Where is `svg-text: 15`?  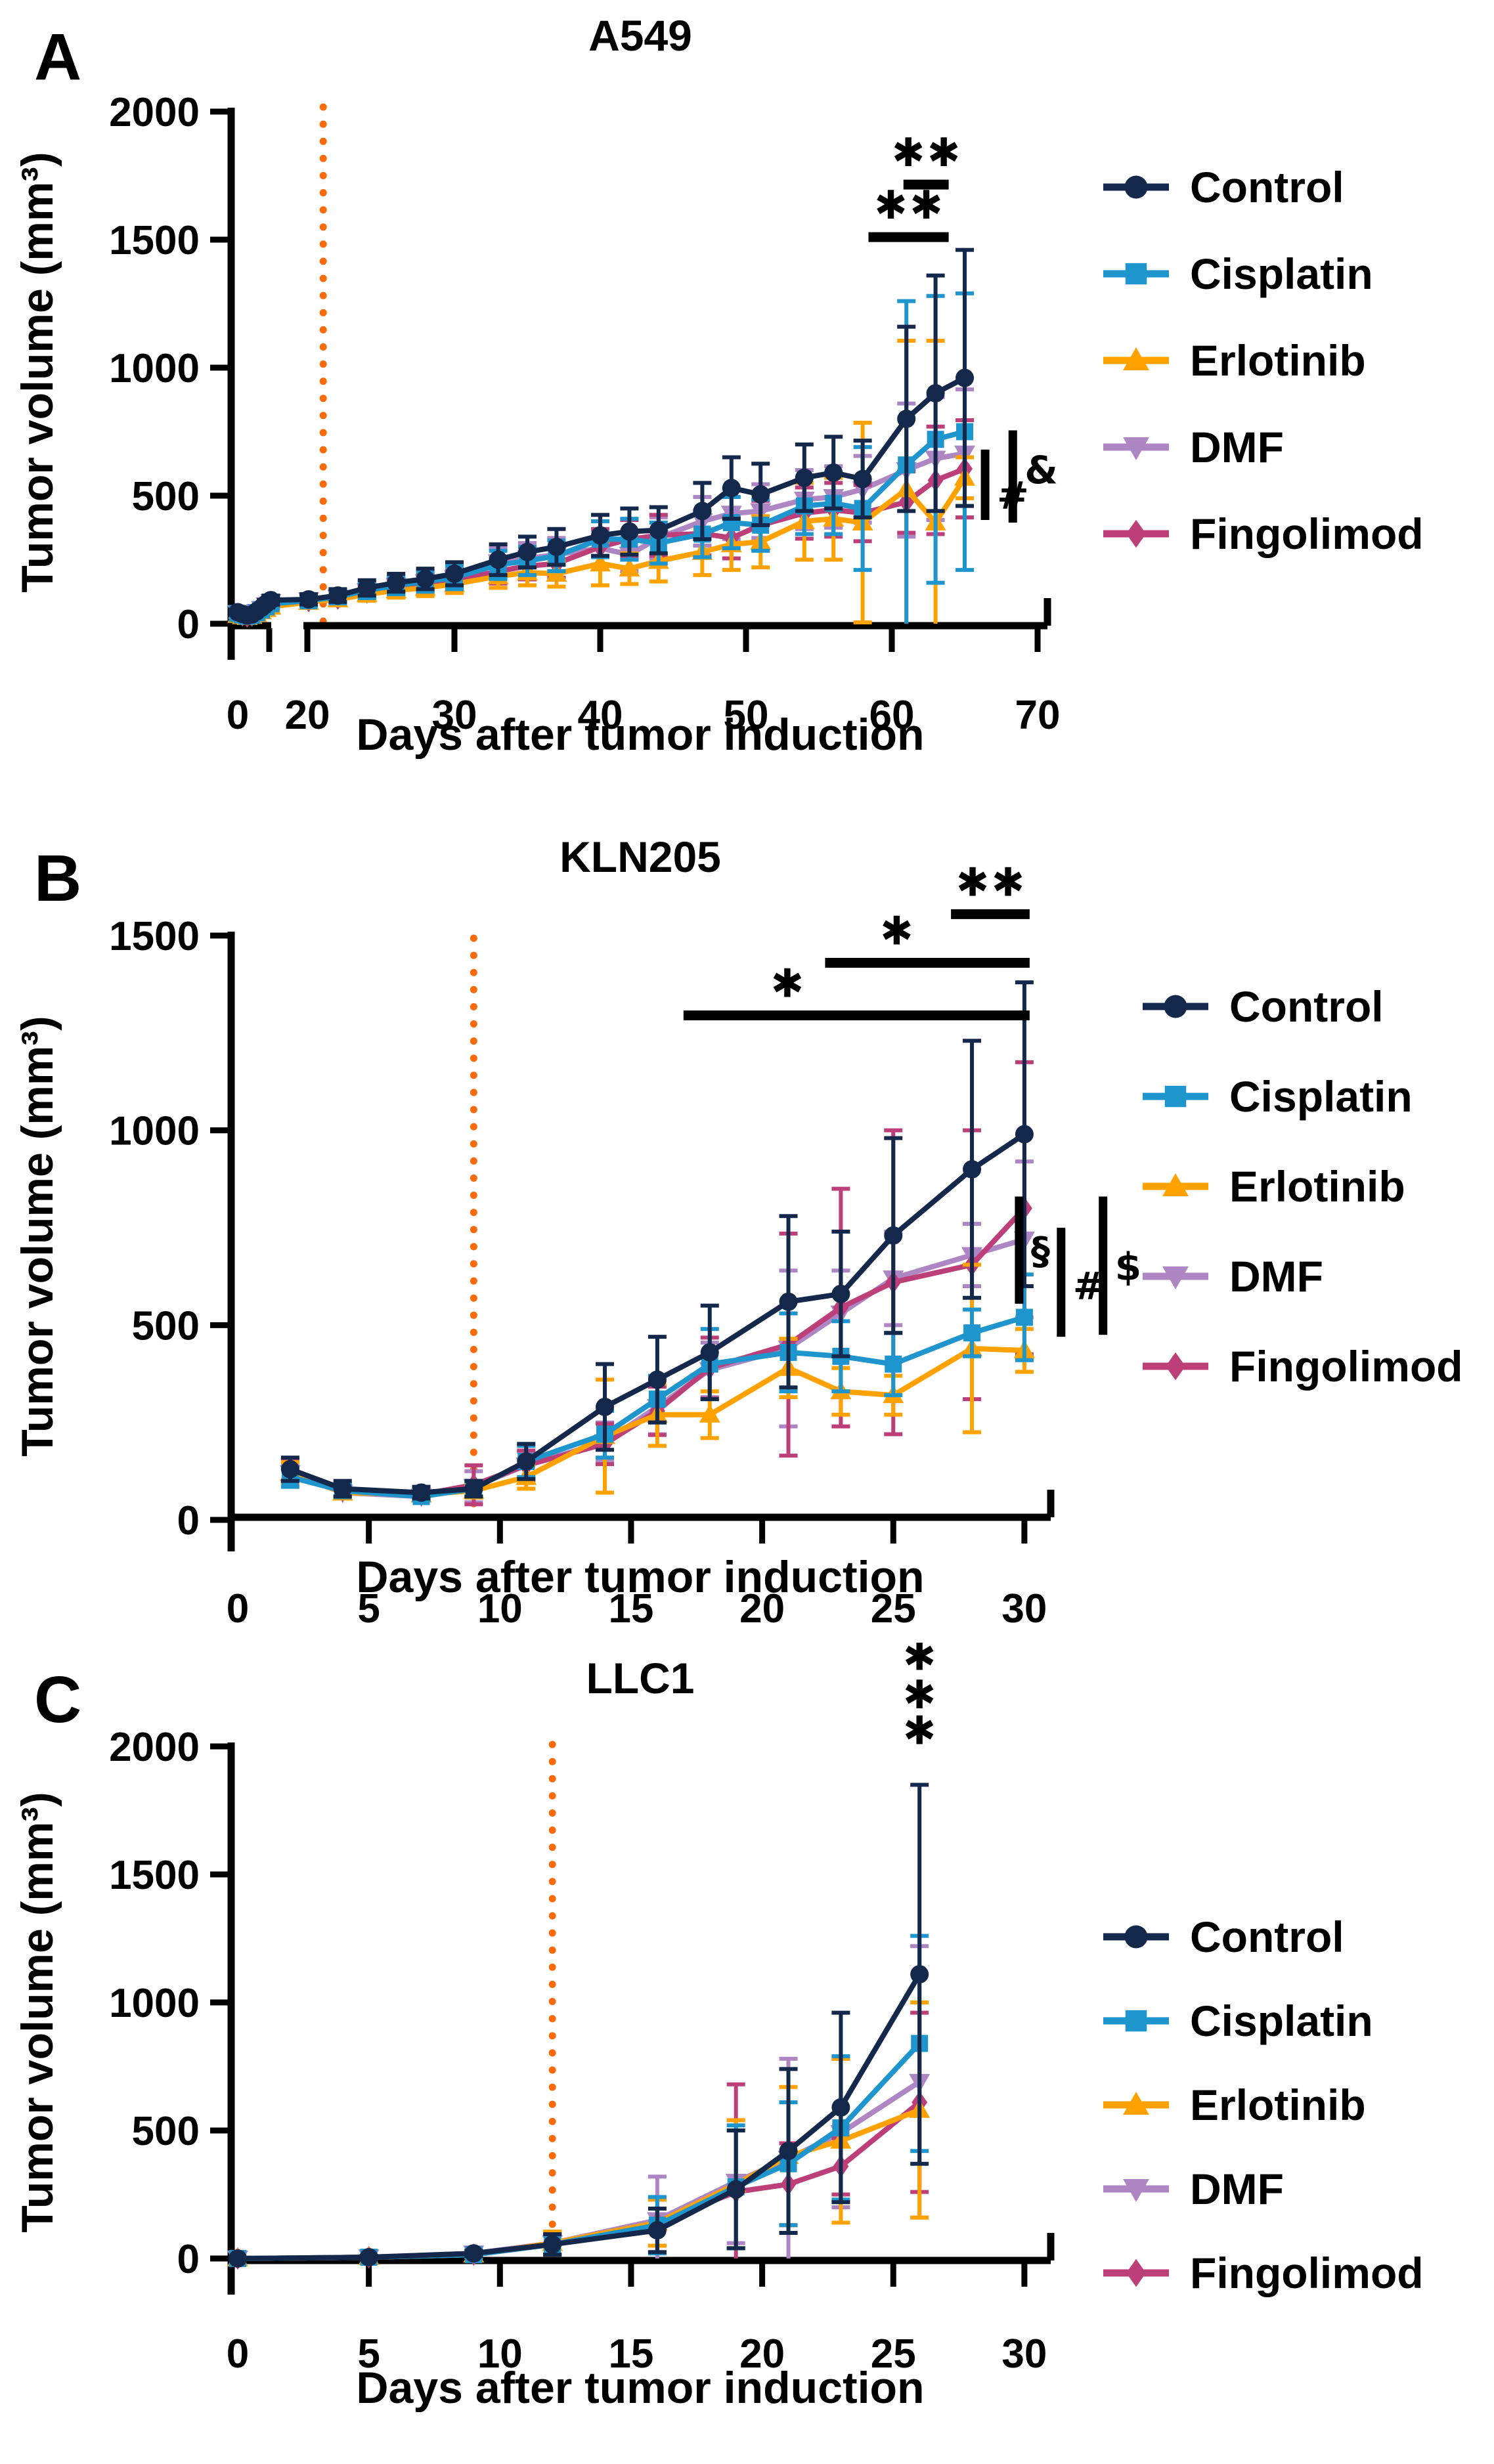
svg-text: 15 is located at coordinates (630, 1609).